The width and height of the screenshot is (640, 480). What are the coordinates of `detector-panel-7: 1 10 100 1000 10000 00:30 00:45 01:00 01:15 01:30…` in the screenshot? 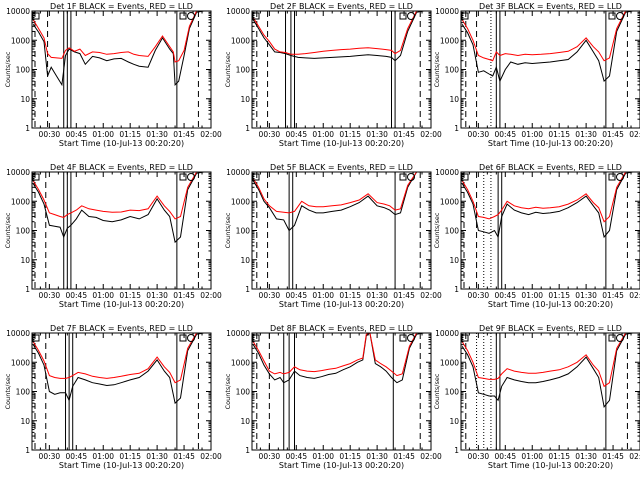 It's located at (113, 397).